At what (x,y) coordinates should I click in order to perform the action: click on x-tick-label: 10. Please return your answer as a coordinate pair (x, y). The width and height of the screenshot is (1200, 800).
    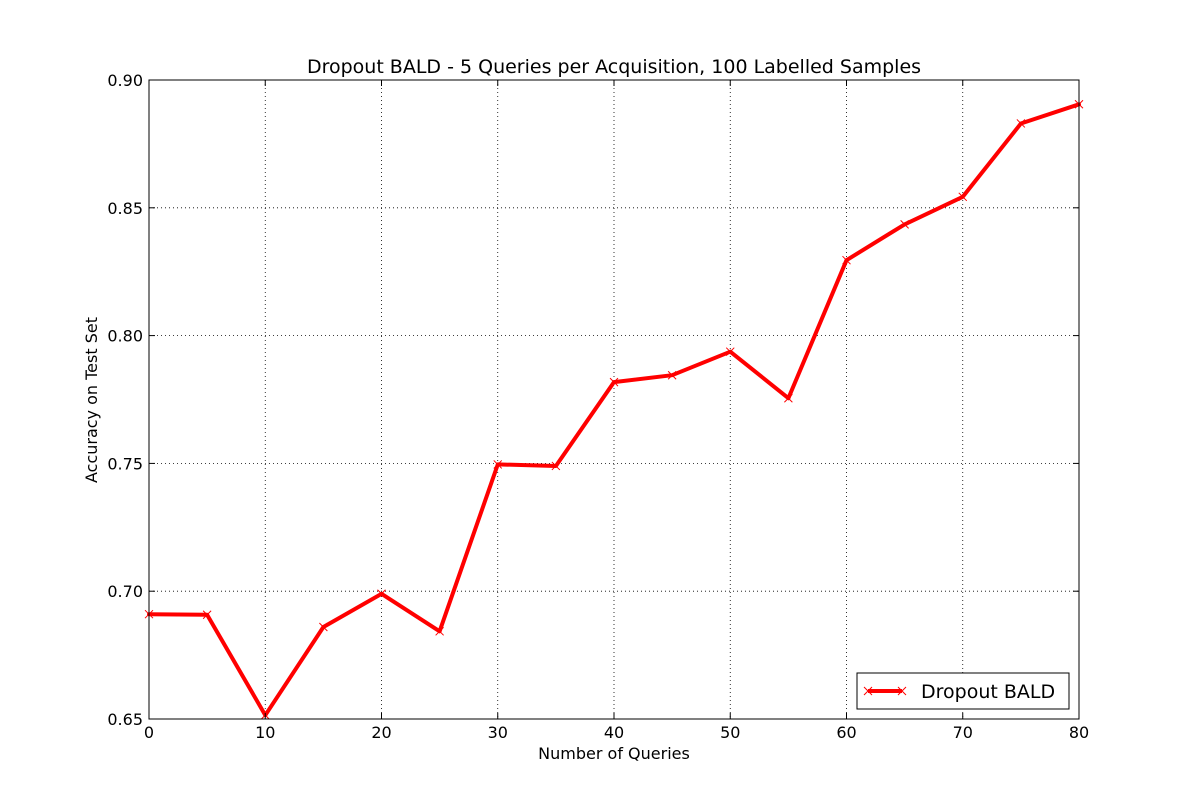
    Looking at the image, I should click on (265, 732).